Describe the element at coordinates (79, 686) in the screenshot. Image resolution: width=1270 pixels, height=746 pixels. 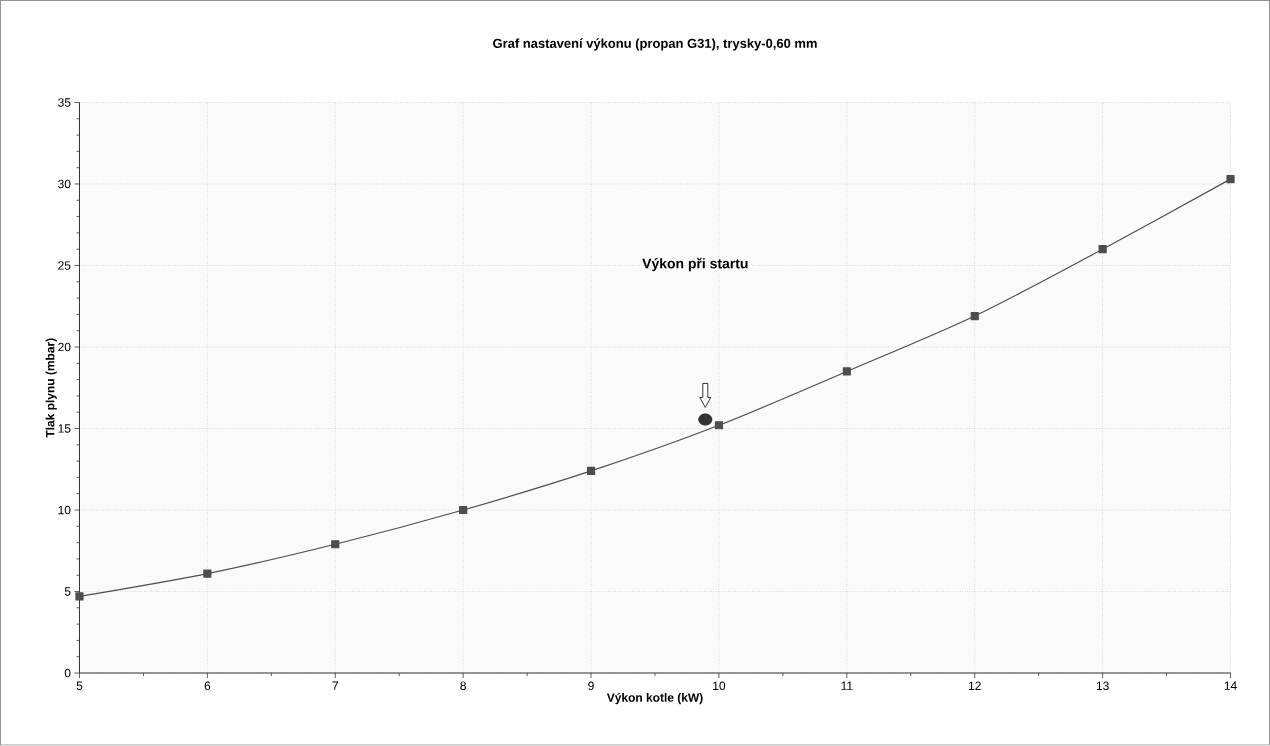
I see `x-tick-label: 5` at that location.